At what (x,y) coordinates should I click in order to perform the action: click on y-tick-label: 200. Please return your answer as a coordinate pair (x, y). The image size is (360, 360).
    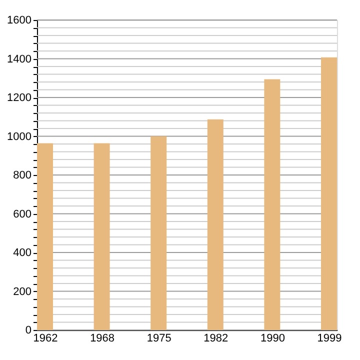
    Looking at the image, I should click on (22, 292).